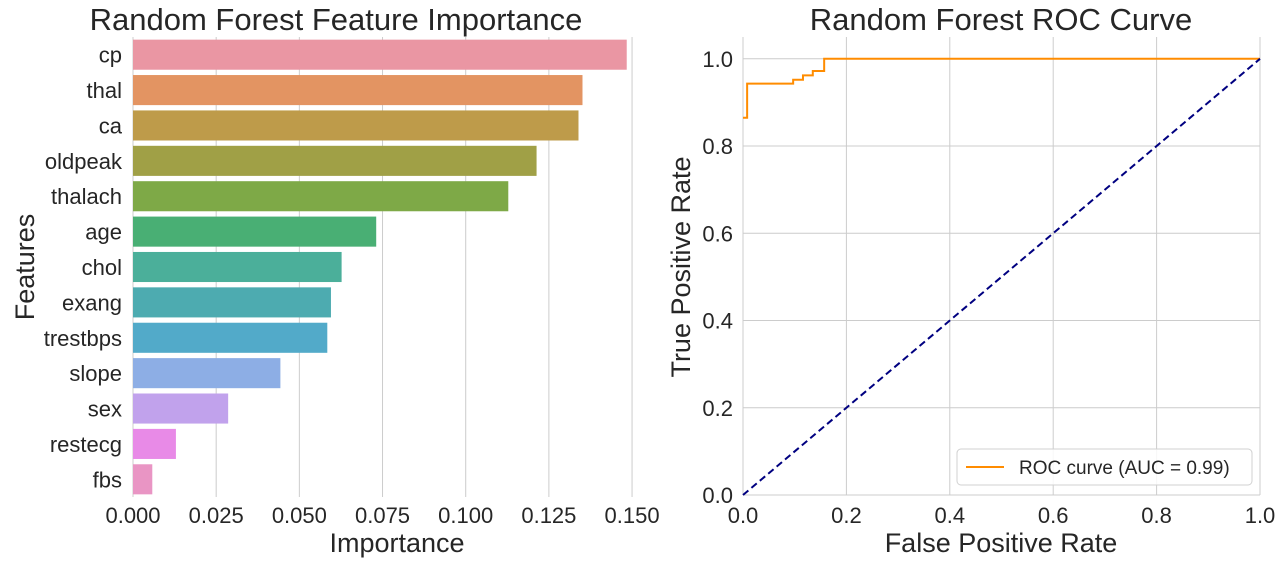 This screenshot has height=564, width=1284. What do you see at coordinates (25, 267) in the screenshot?
I see `left-y-axis-label: Features` at bounding box center [25, 267].